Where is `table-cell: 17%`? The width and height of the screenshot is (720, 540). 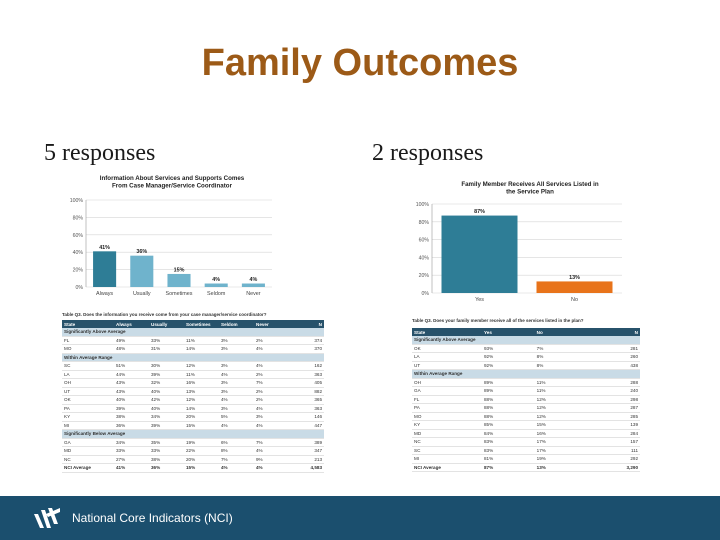 table-cell: 17% is located at coordinates (561, 442).